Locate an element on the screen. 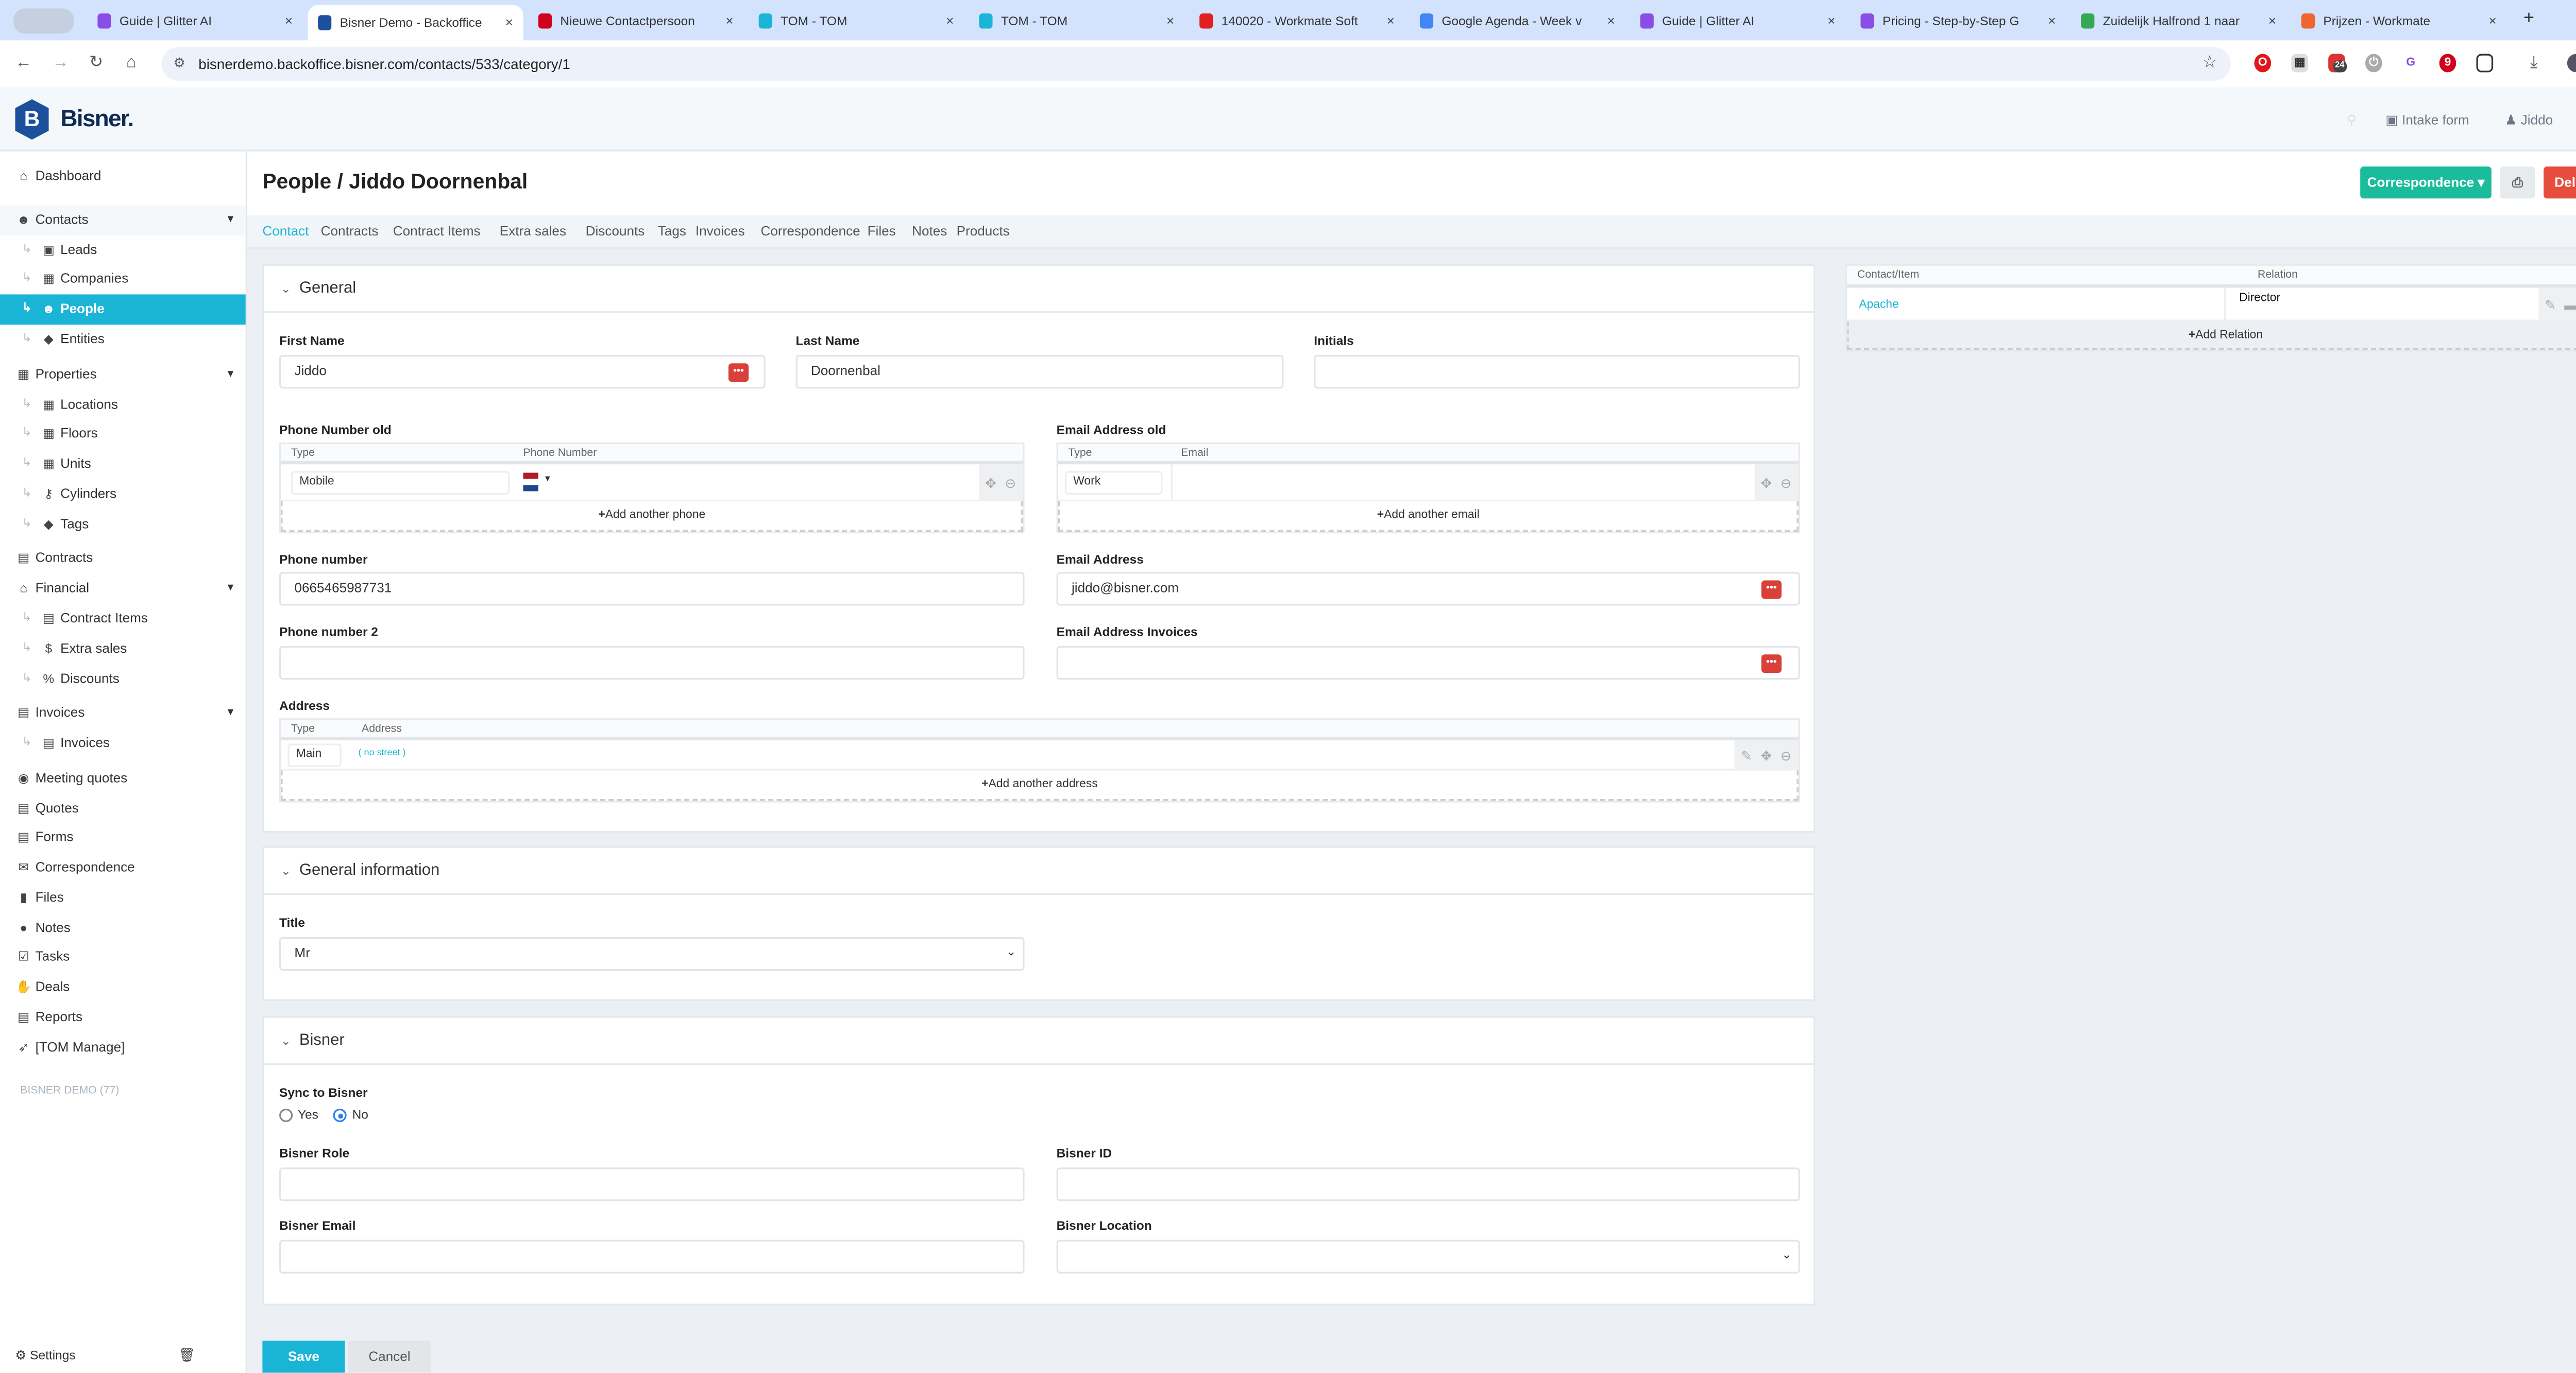 This screenshot has height=1373, width=2576. sidebar-item-contacts: ☻ Contacts ▼ is located at coordinates (123, 220).